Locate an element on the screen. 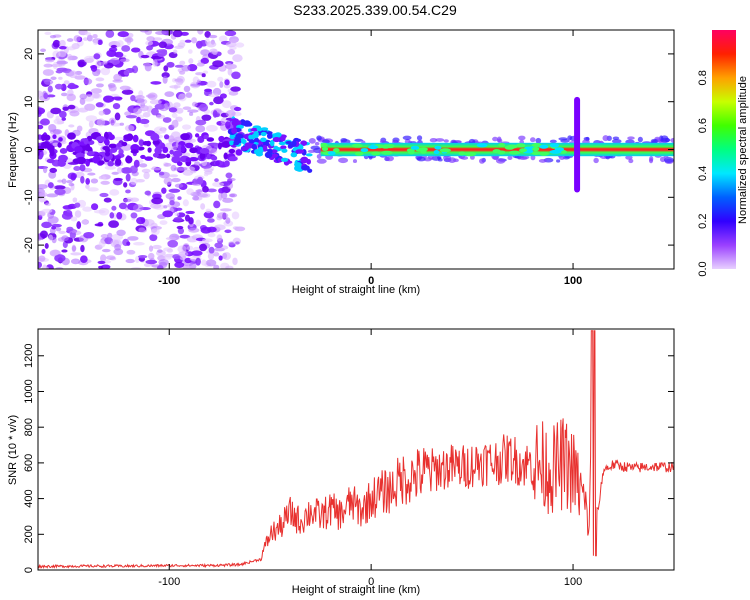 The width and height of the screenshot is (750, 600). bottom-y-tick-label: 1000 is located at coordinates (29, 391).